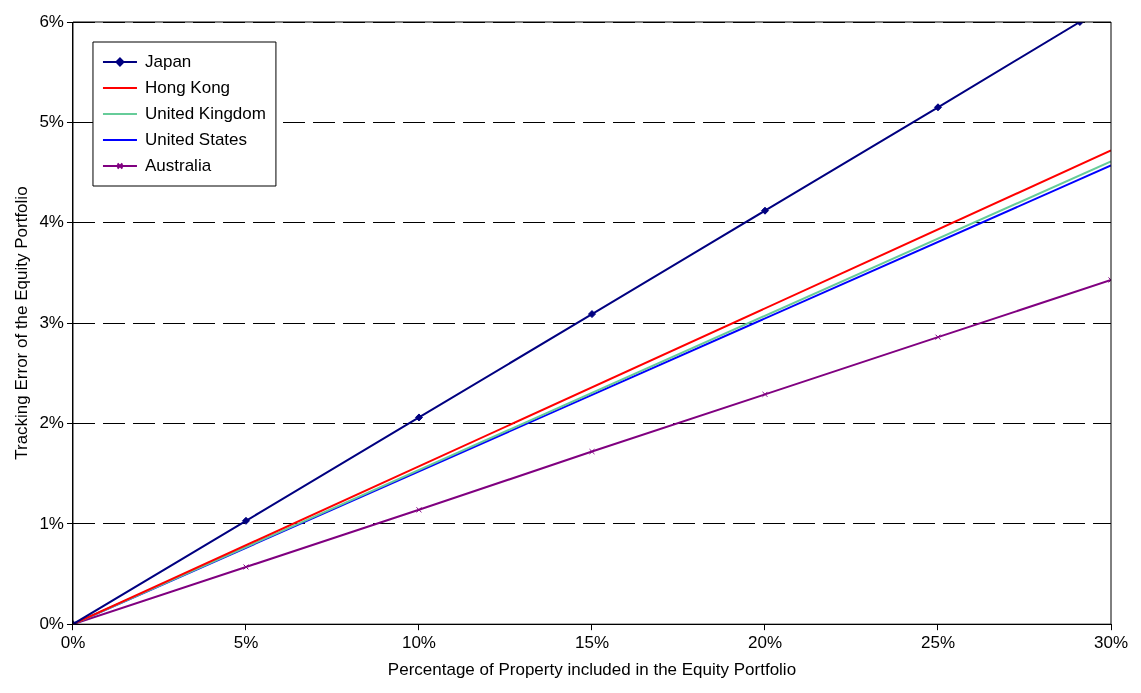 Image resolution: width=1141 pixels, height=693 pixels. What do you see at coordinates (938, 643) in the screenshot?
I see `x-tick-label: 25%` at bounding box center [938, 643].